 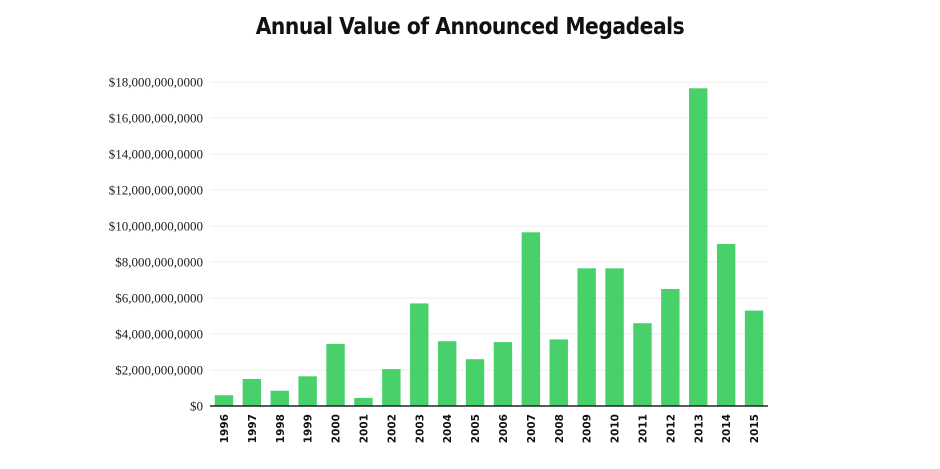 I want to click on x-tick-label: 1998, so click(x=281, y=428).